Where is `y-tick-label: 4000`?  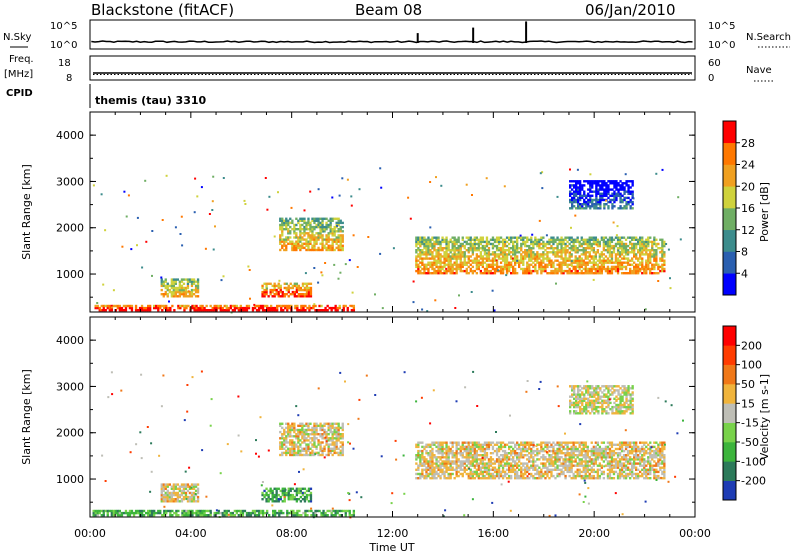
y-tick-label: 4000 is located at coordinates (70, 135).